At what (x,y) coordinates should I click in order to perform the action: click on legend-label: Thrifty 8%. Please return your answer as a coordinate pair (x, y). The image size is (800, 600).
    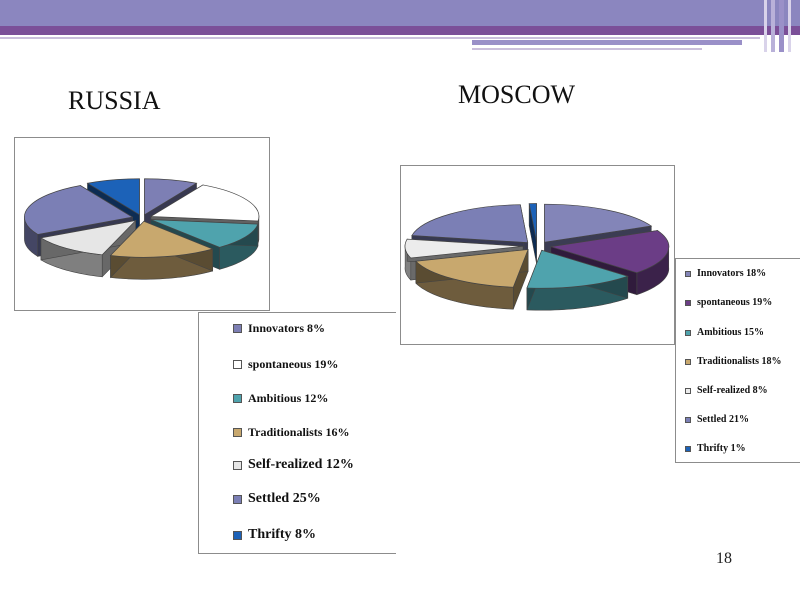
    Looking at the image, I should click on (282, 534).